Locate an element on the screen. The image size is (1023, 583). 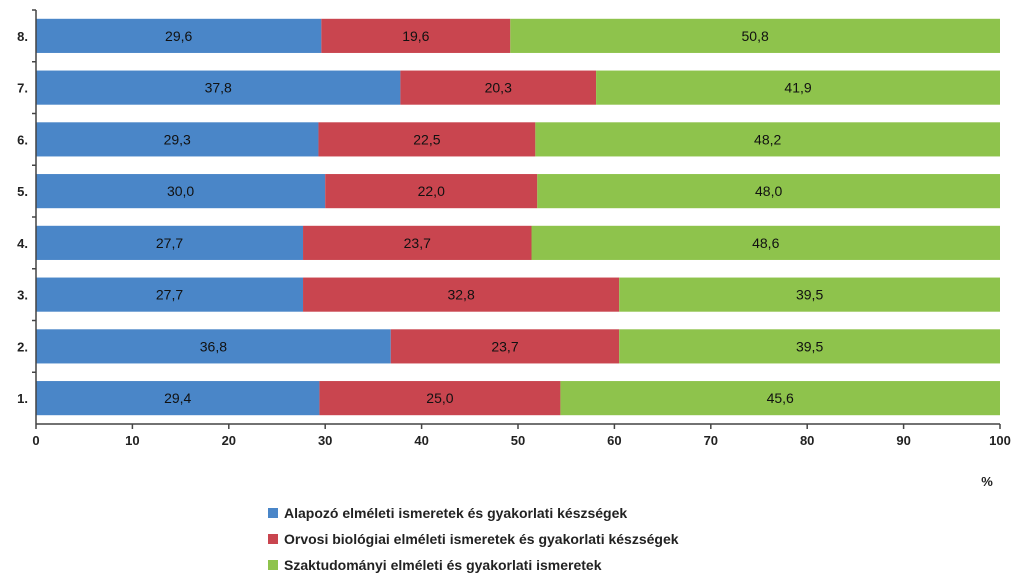
x-tick-label: 100 is located at coordinates (1000, 440).